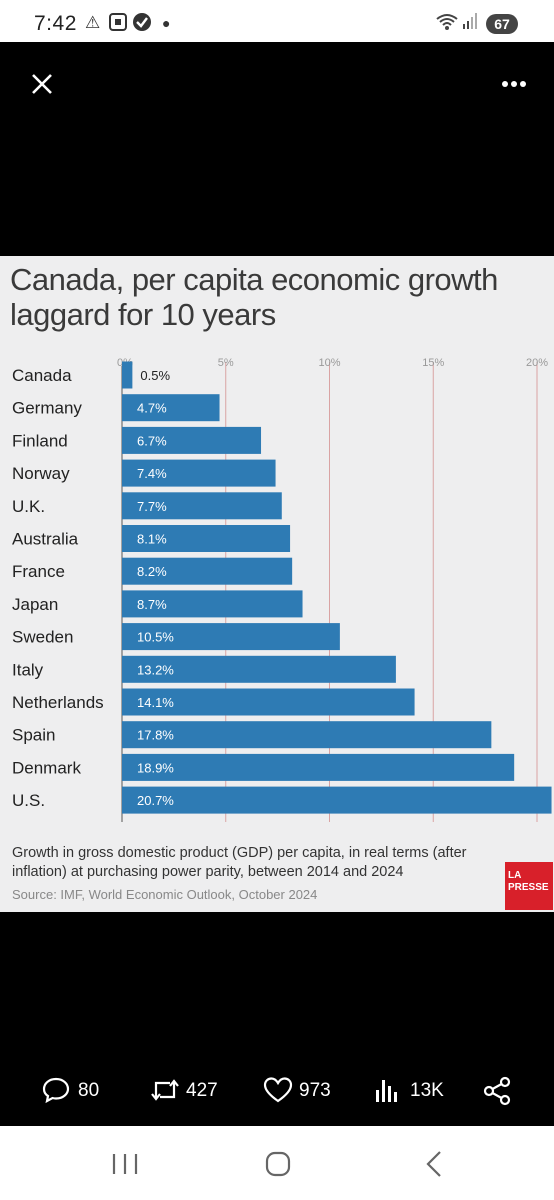 The image size is (554, 1200). Describe the element at coordinates (93, 22) in the screenshot. I see `warning-icon: ⚠` at that location.